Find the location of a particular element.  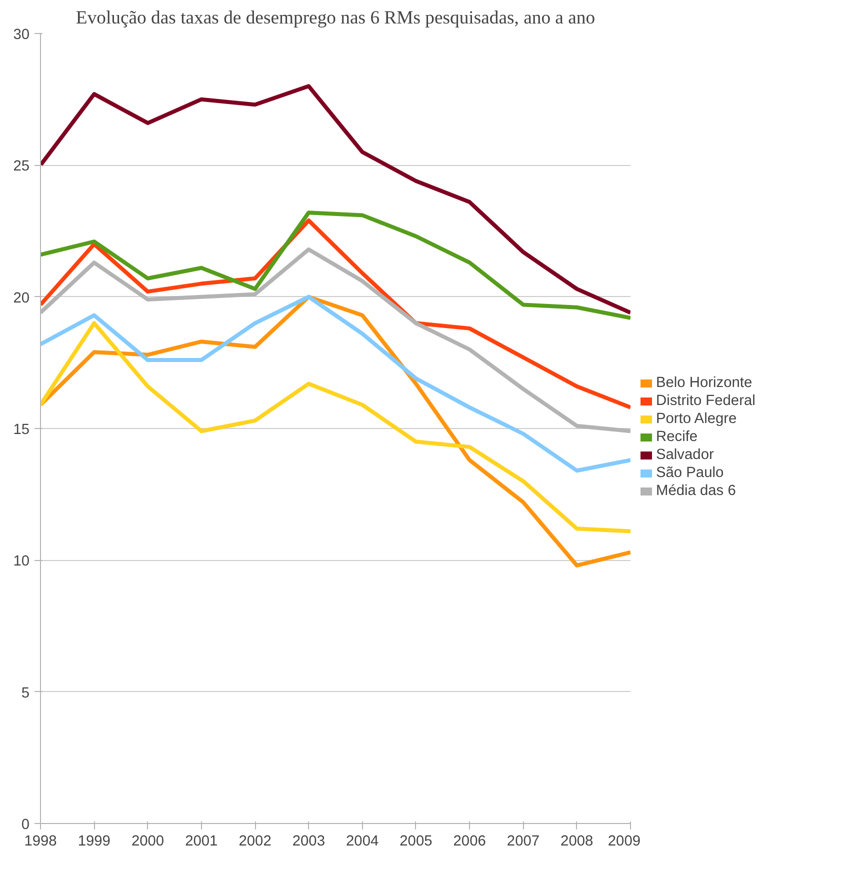

legend-label: Porto Alegre is located at coordinates (696, 418).